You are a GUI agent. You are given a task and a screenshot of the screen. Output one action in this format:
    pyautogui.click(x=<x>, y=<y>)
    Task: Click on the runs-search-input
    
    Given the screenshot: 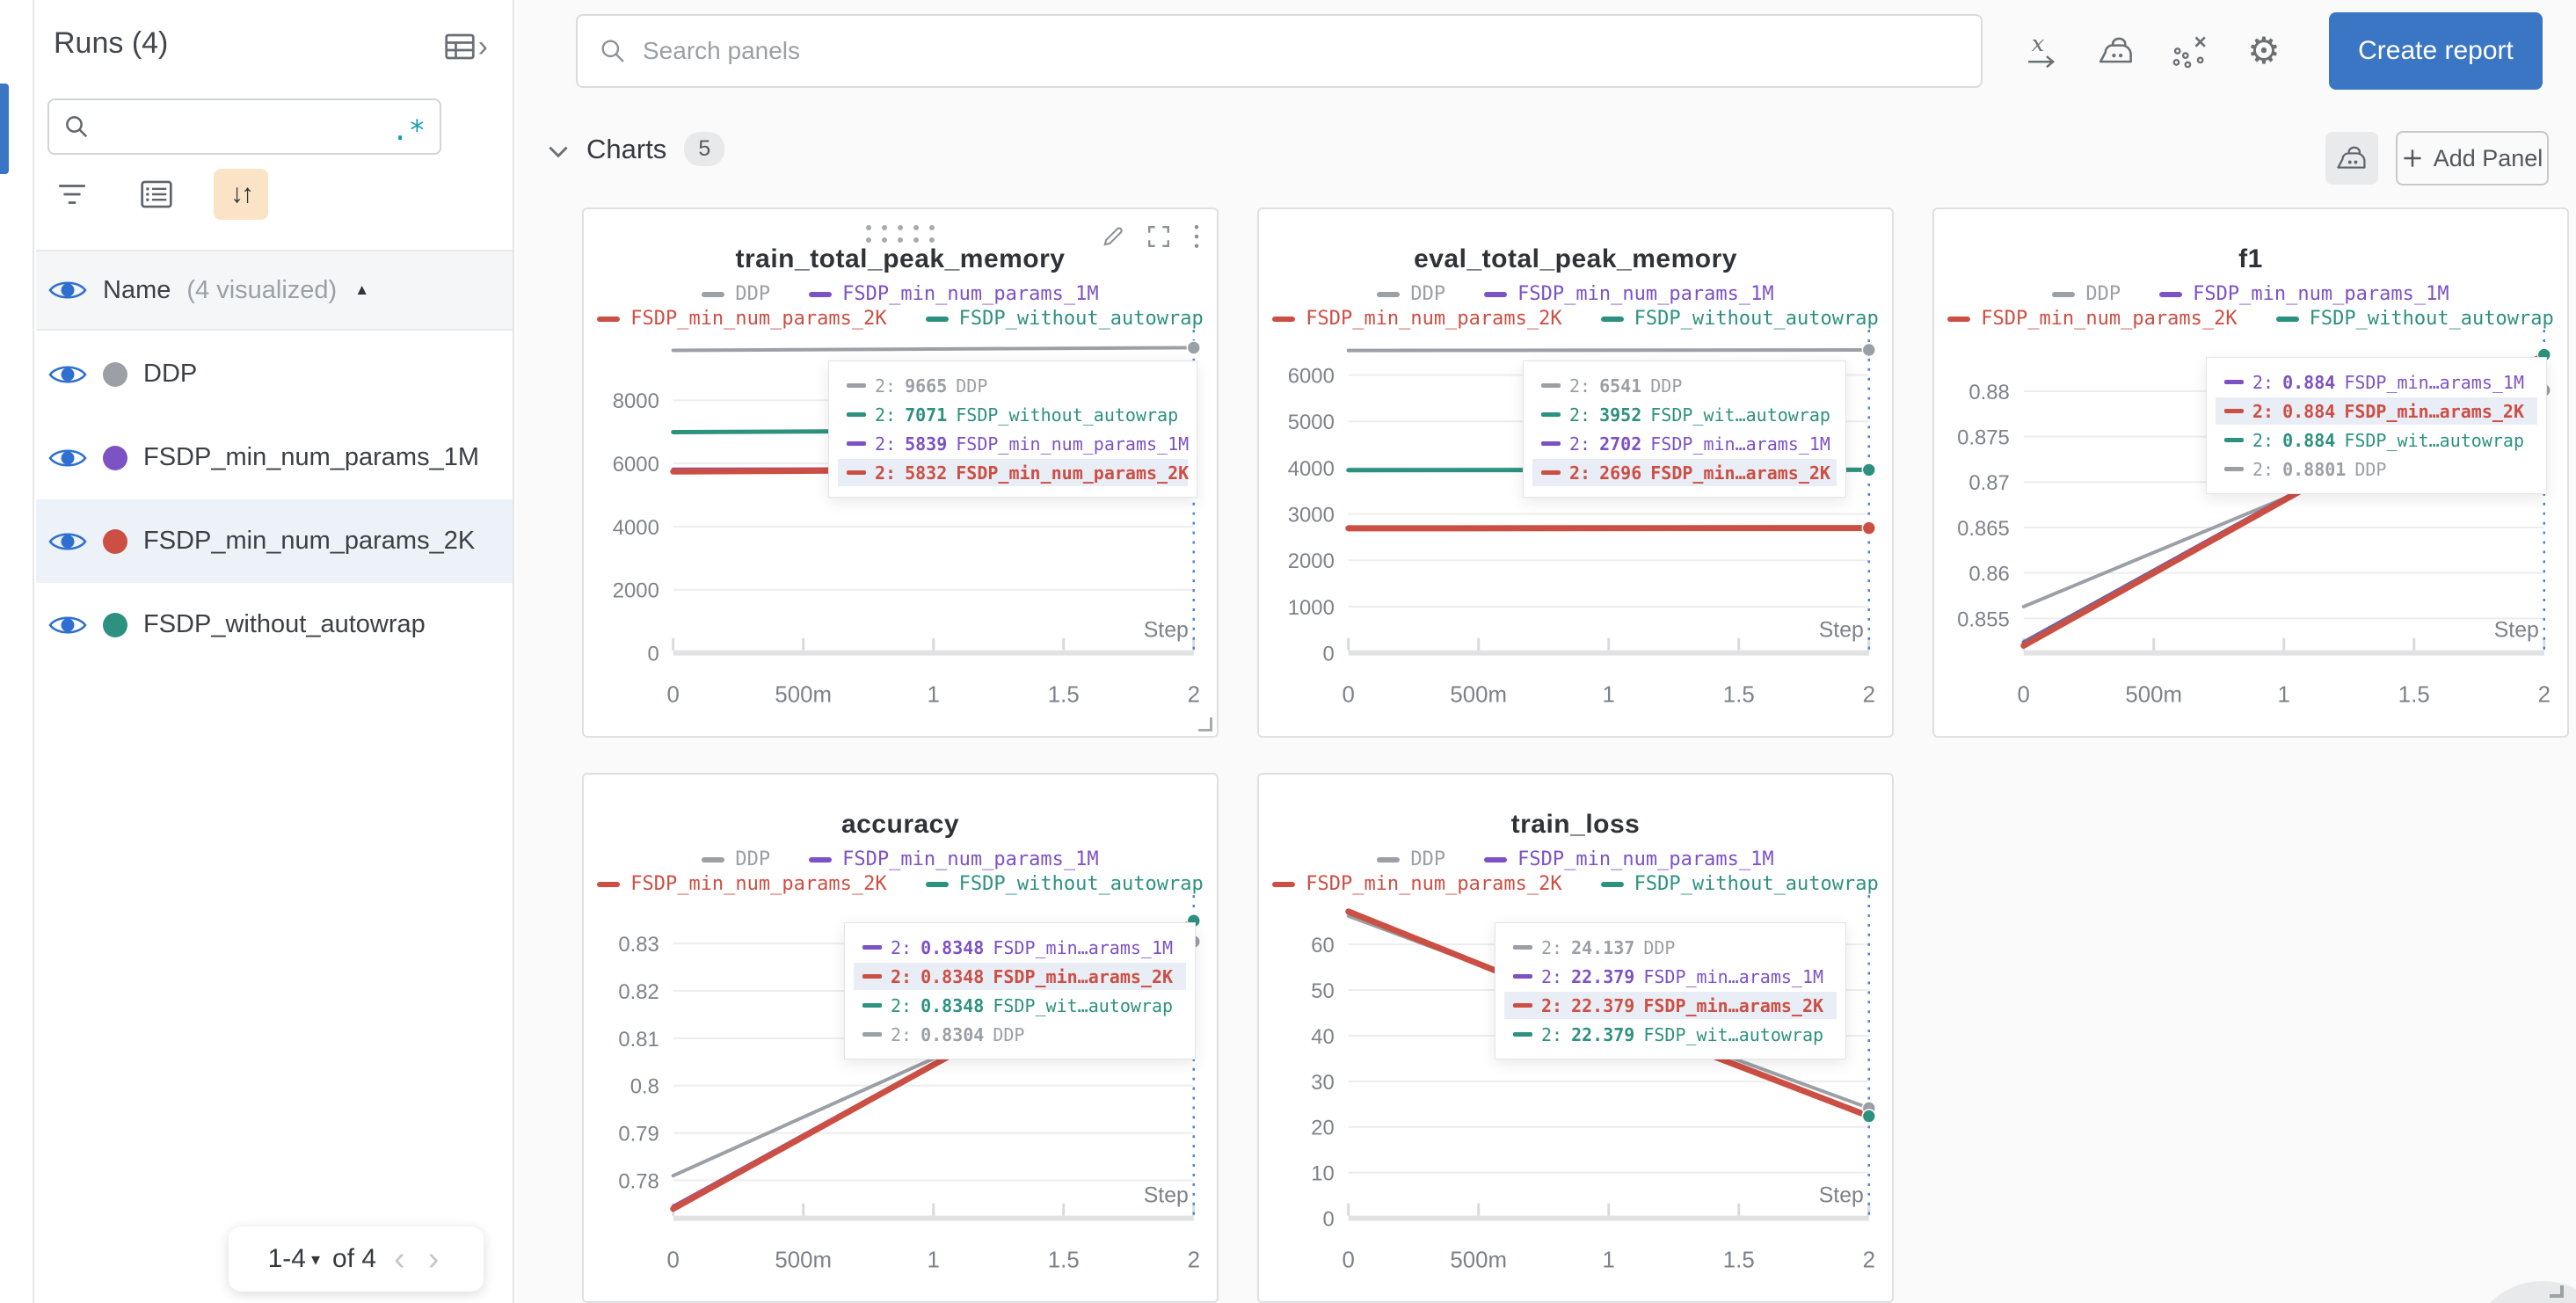 What is the action you would take?
    pyautogui.click(x=241, y=127)
    